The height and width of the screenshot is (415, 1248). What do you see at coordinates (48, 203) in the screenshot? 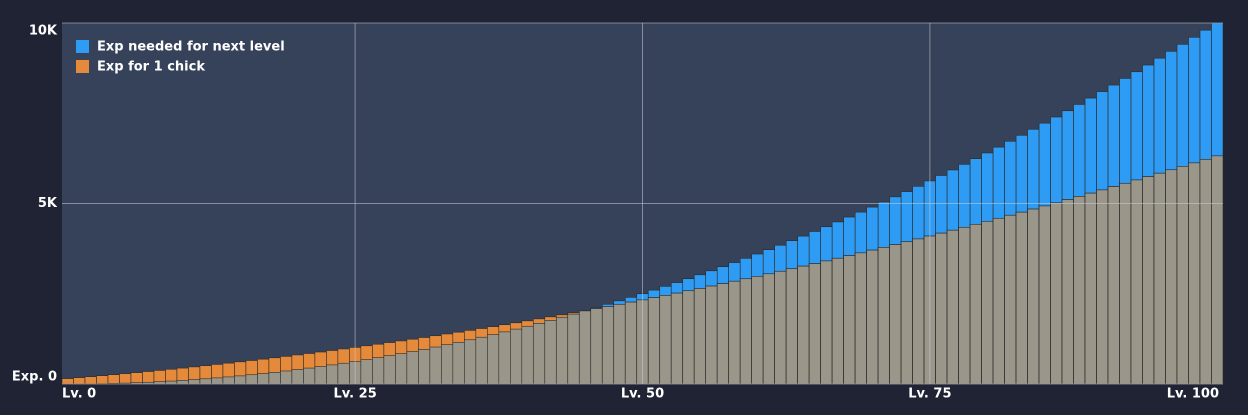
I see `y-tick-label: 5K` at bounding box center [48, 203].